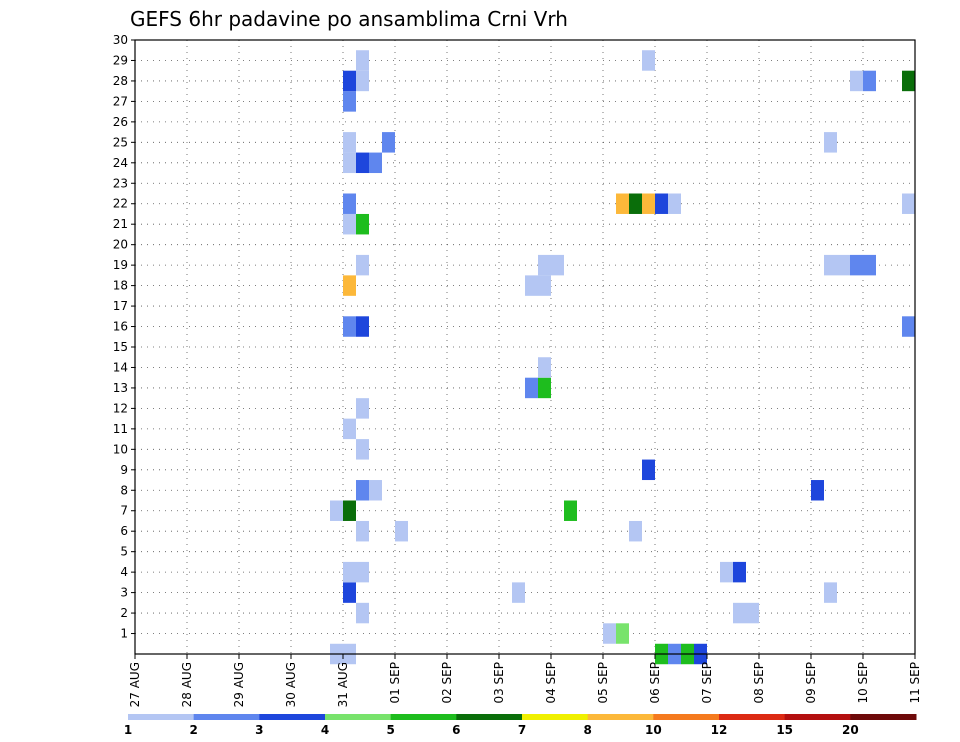 This screenshot has width=960, height=742. What do you see at coordinates (120, 60) in the screenshot?
I see `y-tick-label: 29` at bounding box center [120, 60].